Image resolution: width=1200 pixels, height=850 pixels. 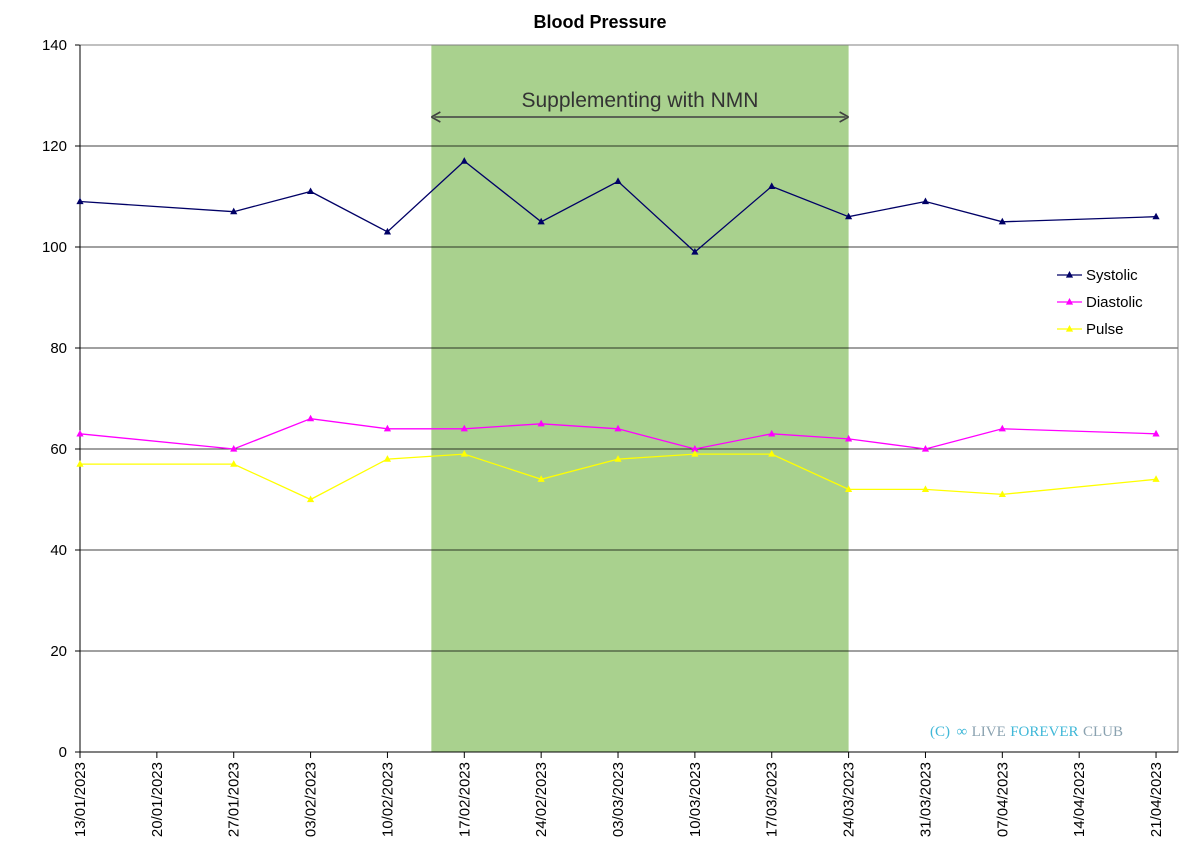 I want to click on y-tick-label: 60, so click(x=58, y=449).